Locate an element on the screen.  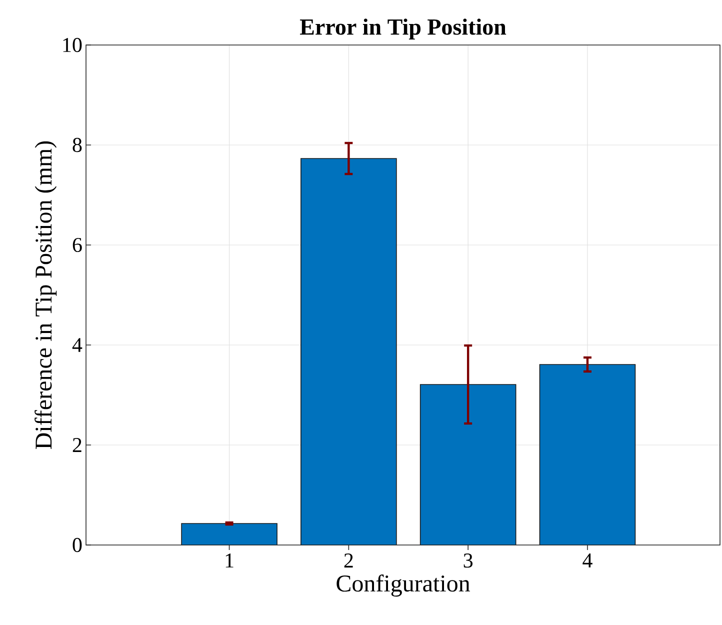
y-tick-label: 8 is located at coordinates (77, 145).